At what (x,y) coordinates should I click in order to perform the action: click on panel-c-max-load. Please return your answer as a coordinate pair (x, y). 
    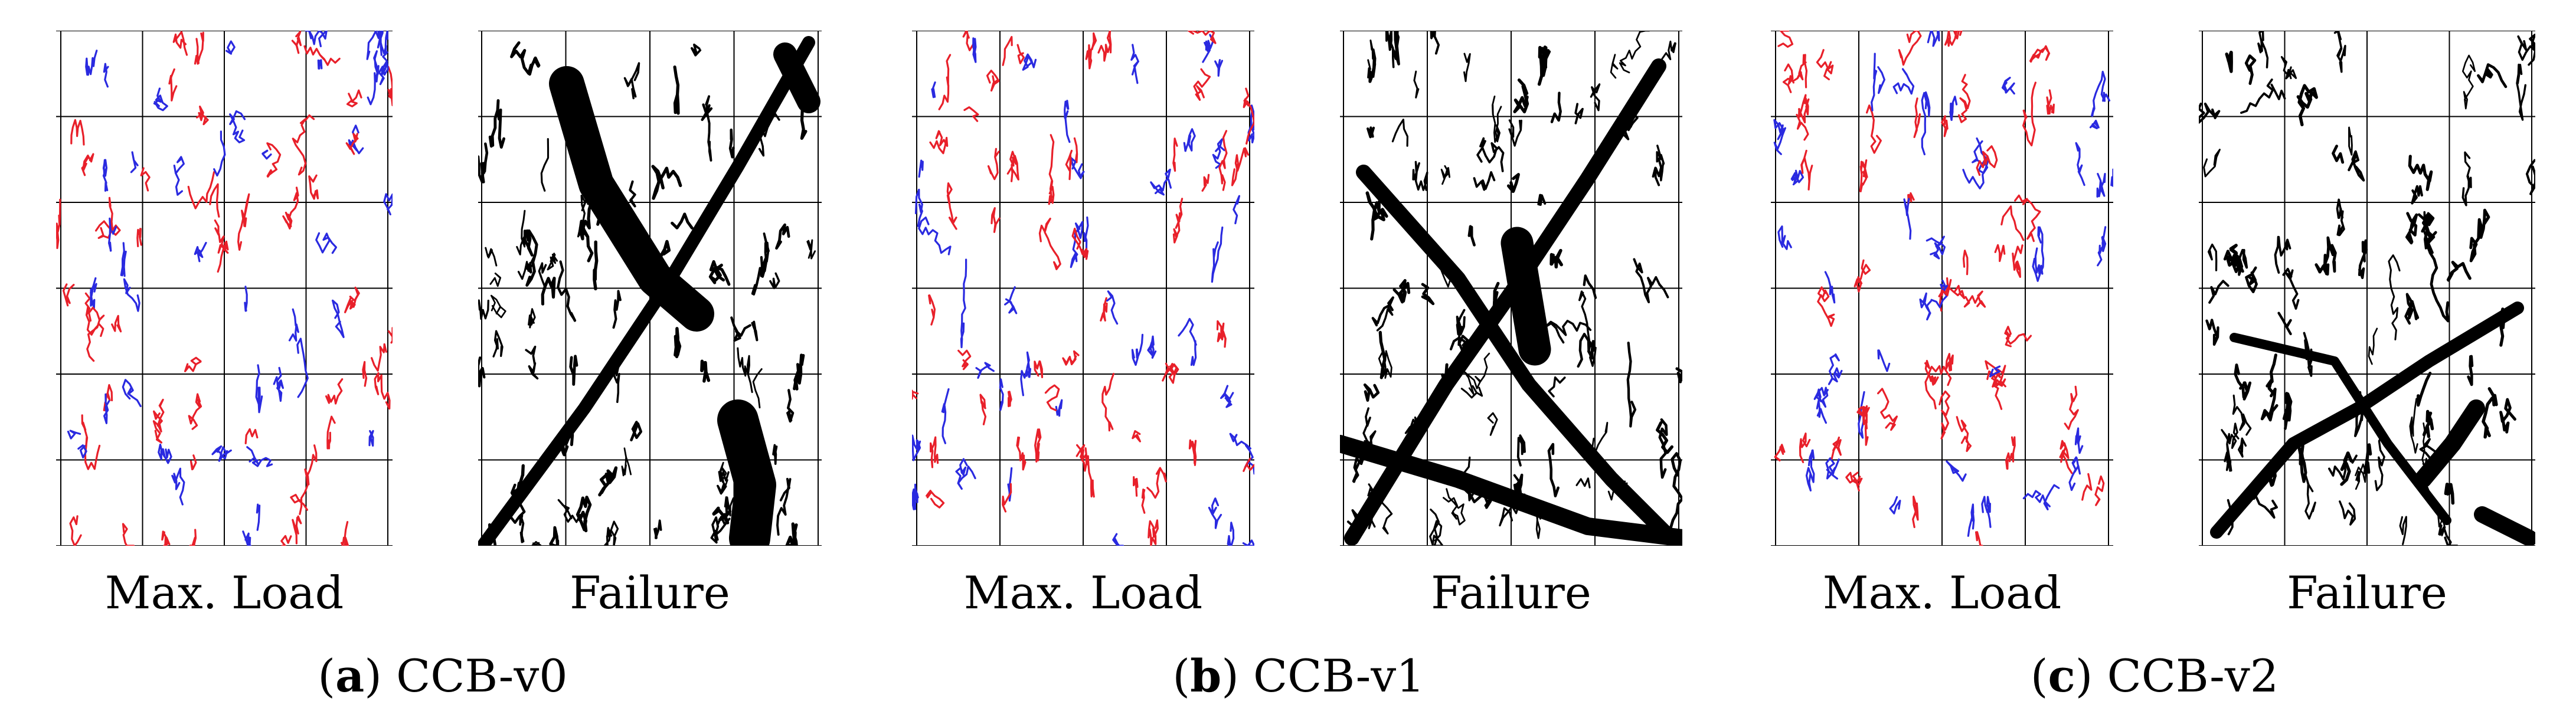
    Looking at the image, I should click on (1942, 288).